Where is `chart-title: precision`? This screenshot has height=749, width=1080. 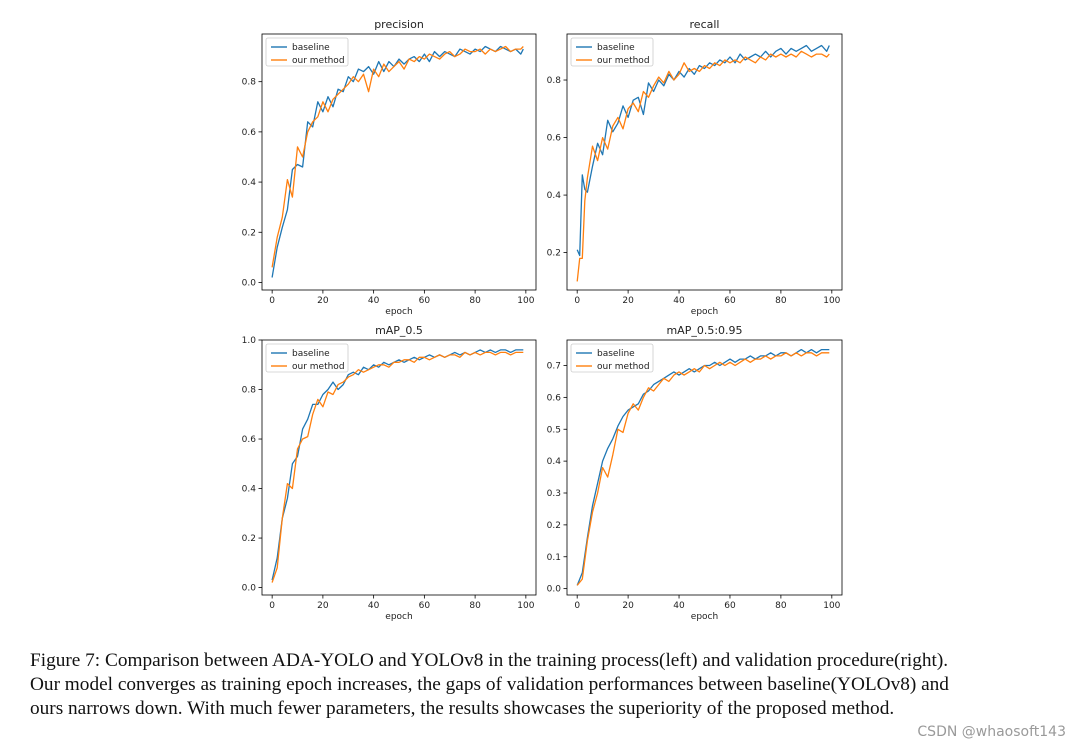
chart-title: precision is located at coordinates (399, 24).